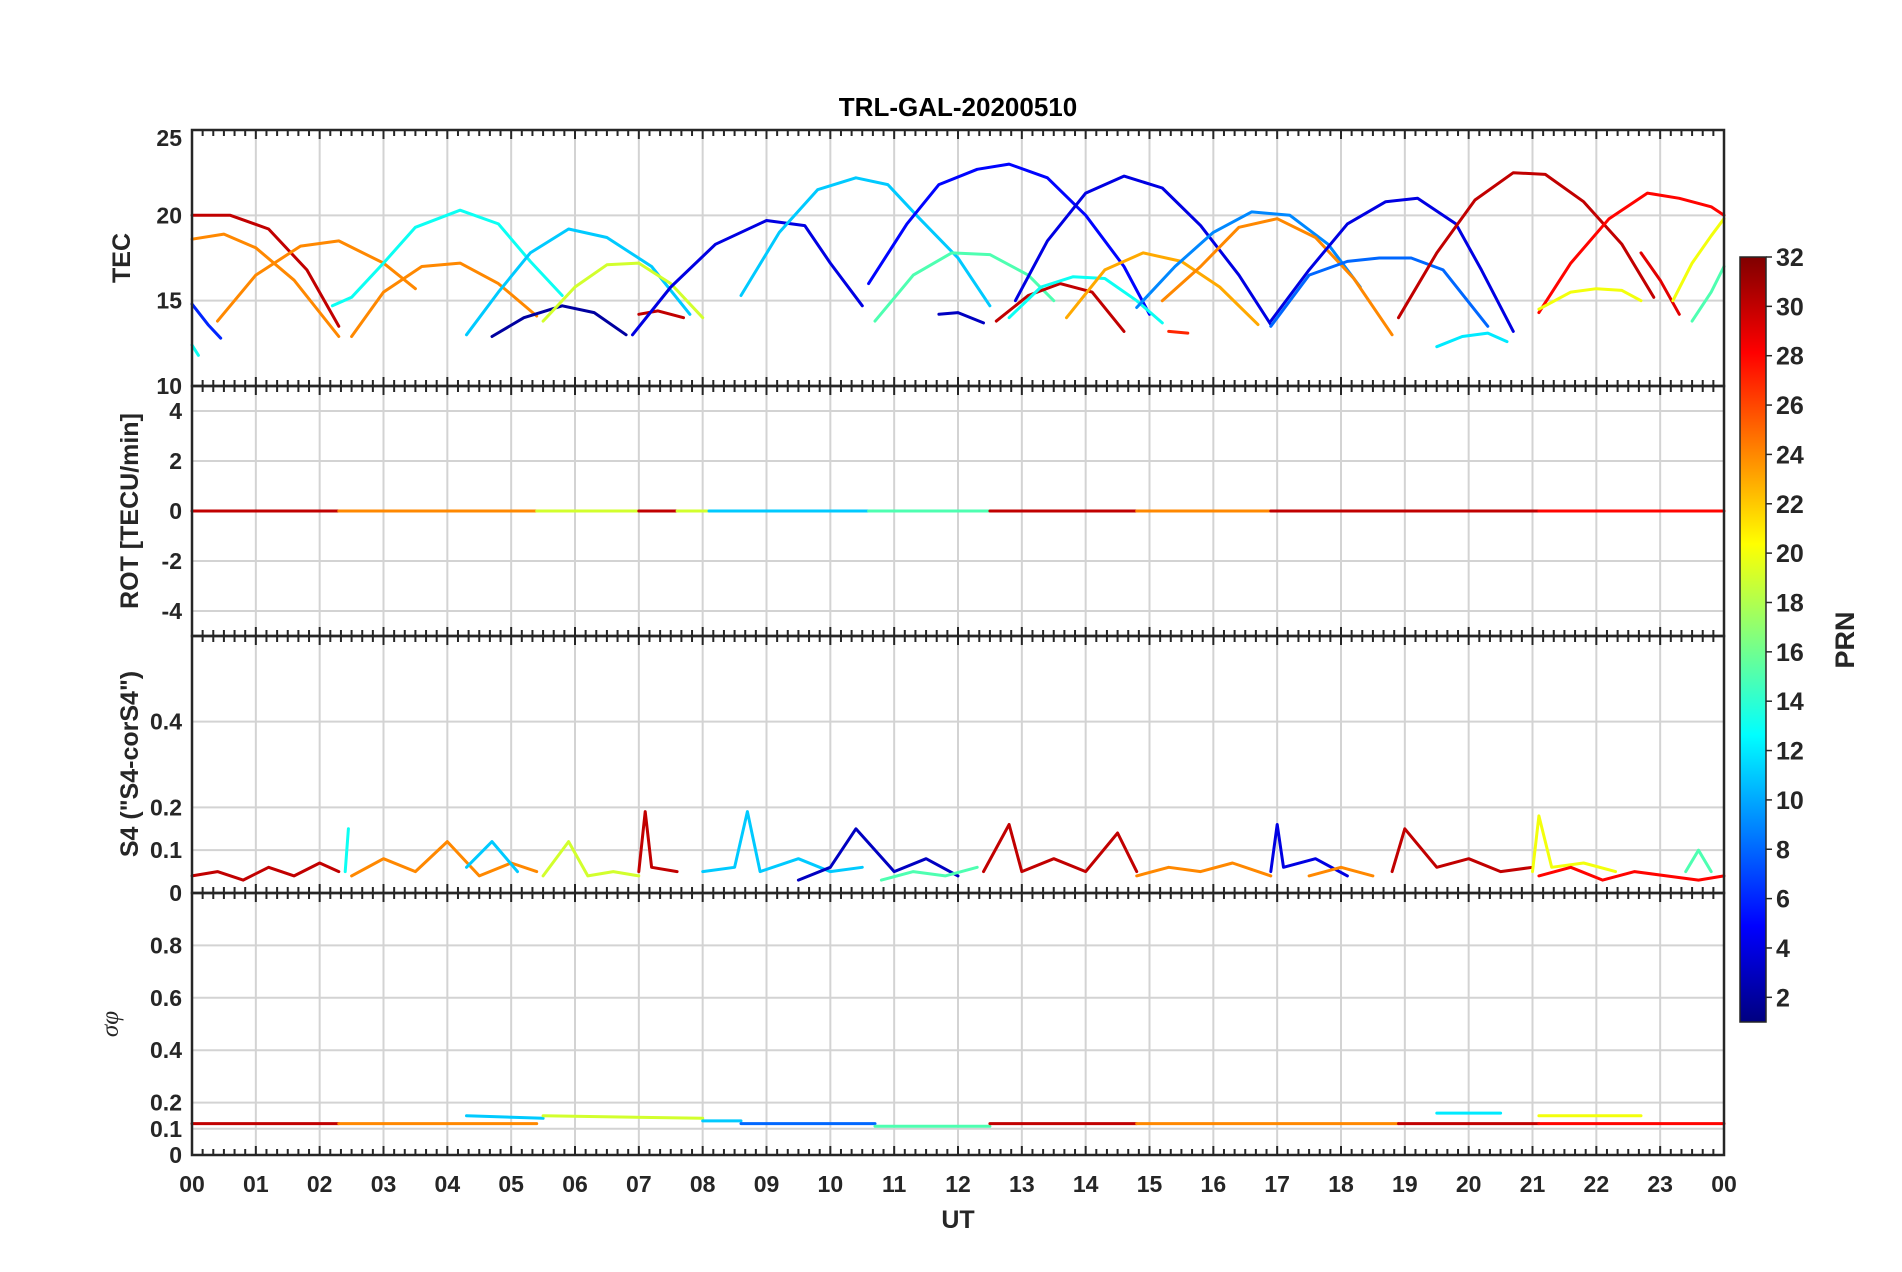 Image resolution: width=1902 pixels, height=1272 pixels. I want to click on colorbar-tick-label: 28, so click(1790, 357).